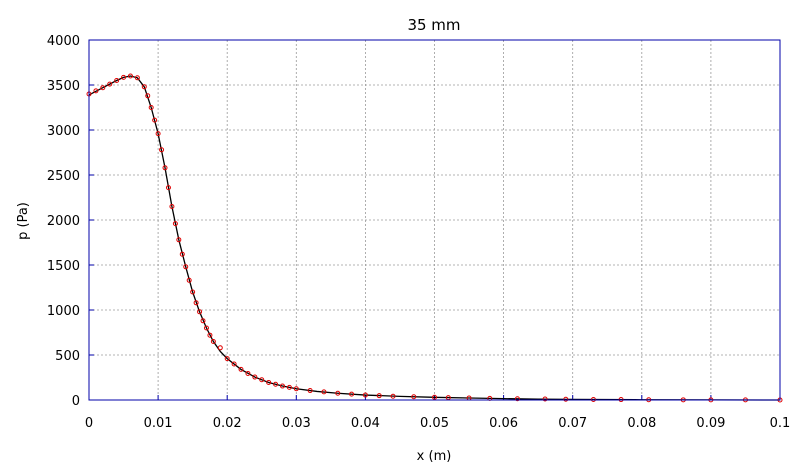  What do you see at coordinates (63, 176) in the screenshot?
I see `y-tick-label: 2500` at bounding box center [63, 176].